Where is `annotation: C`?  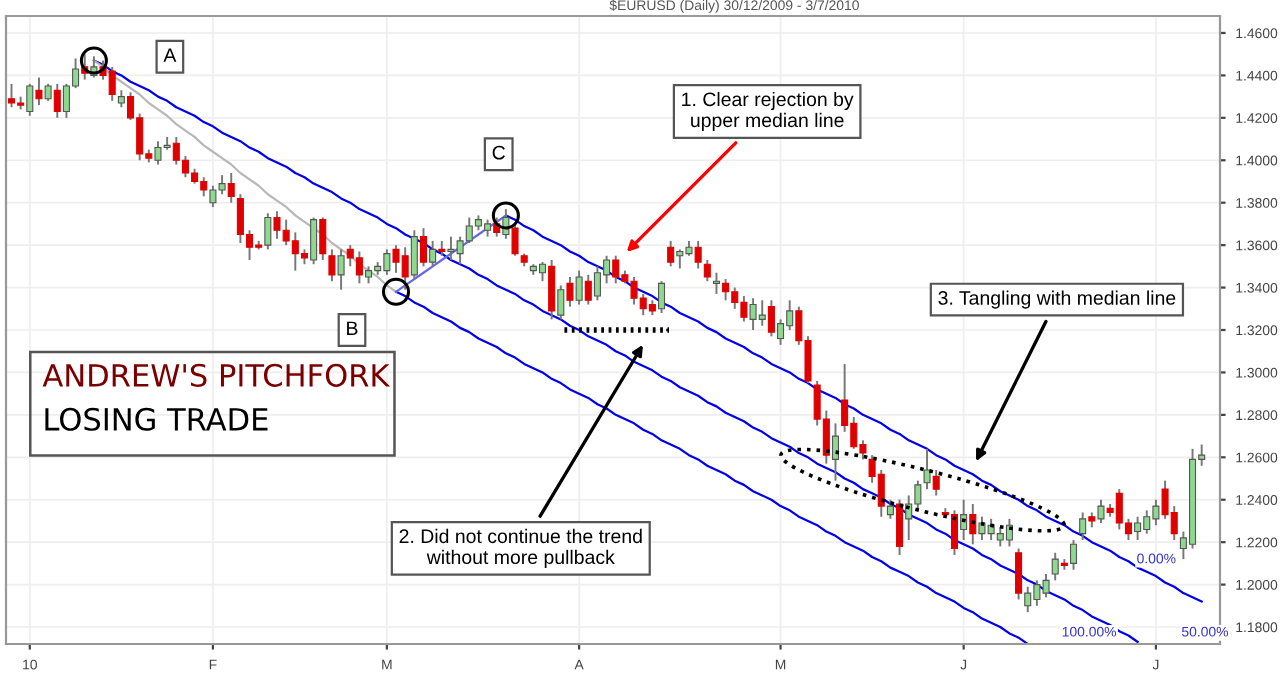 annotation: C is located at coordinates (498, 152).